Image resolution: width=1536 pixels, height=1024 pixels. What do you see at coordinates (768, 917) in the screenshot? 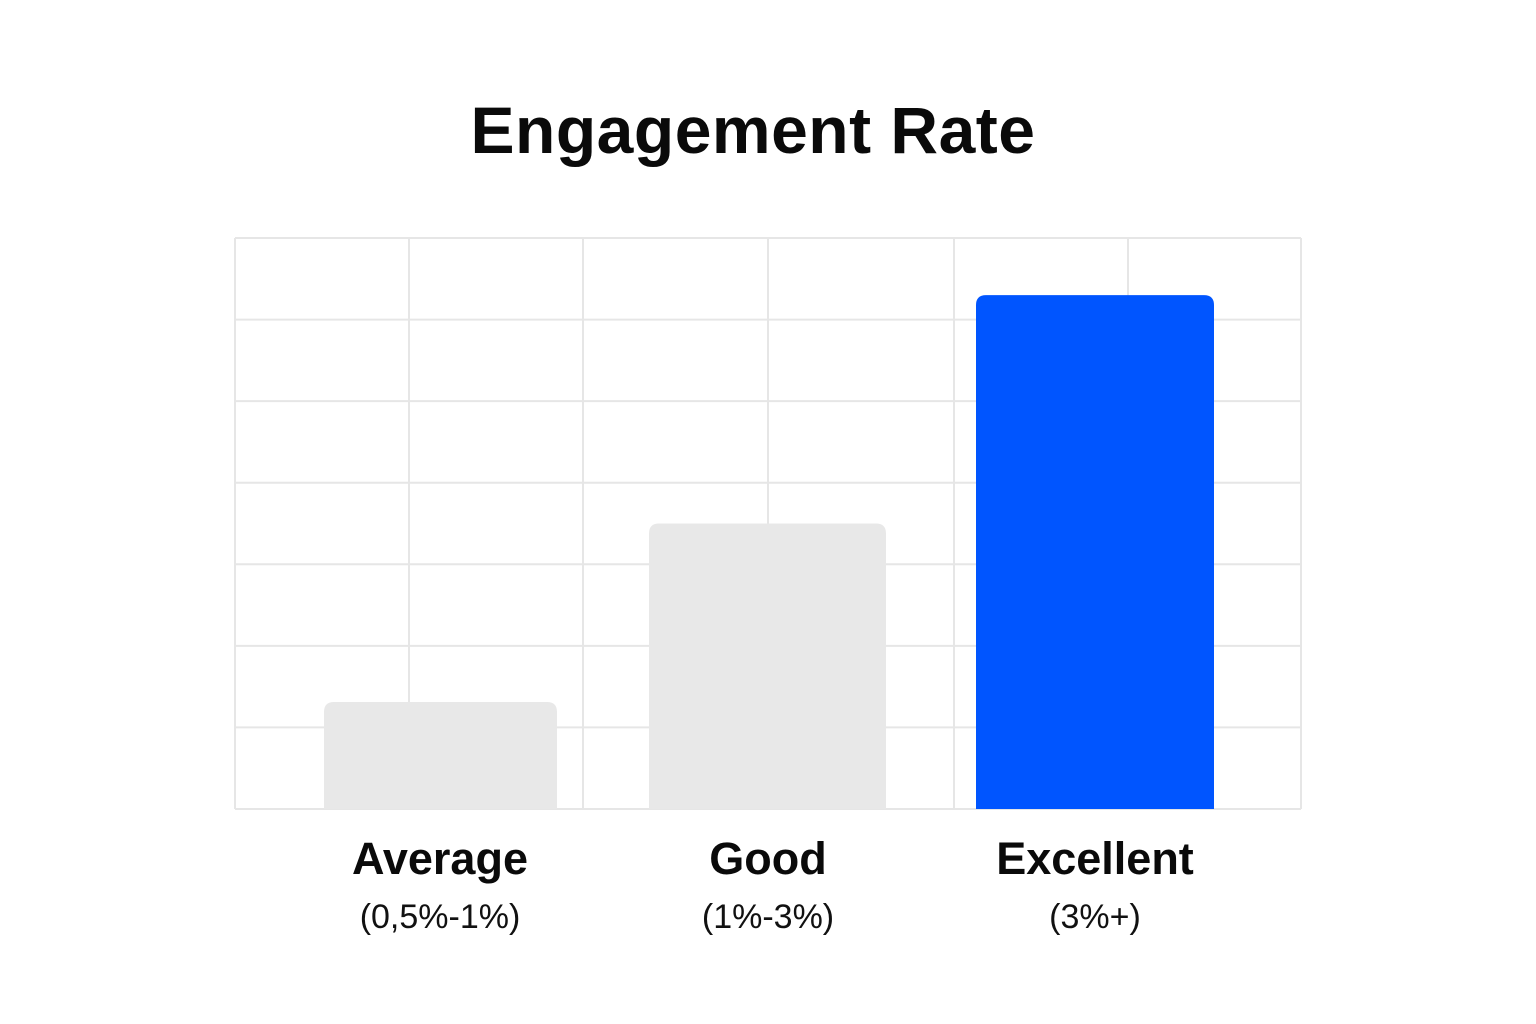
I see `x-tick-range-label: (1%-3%)` at bounding box center [768, 917].